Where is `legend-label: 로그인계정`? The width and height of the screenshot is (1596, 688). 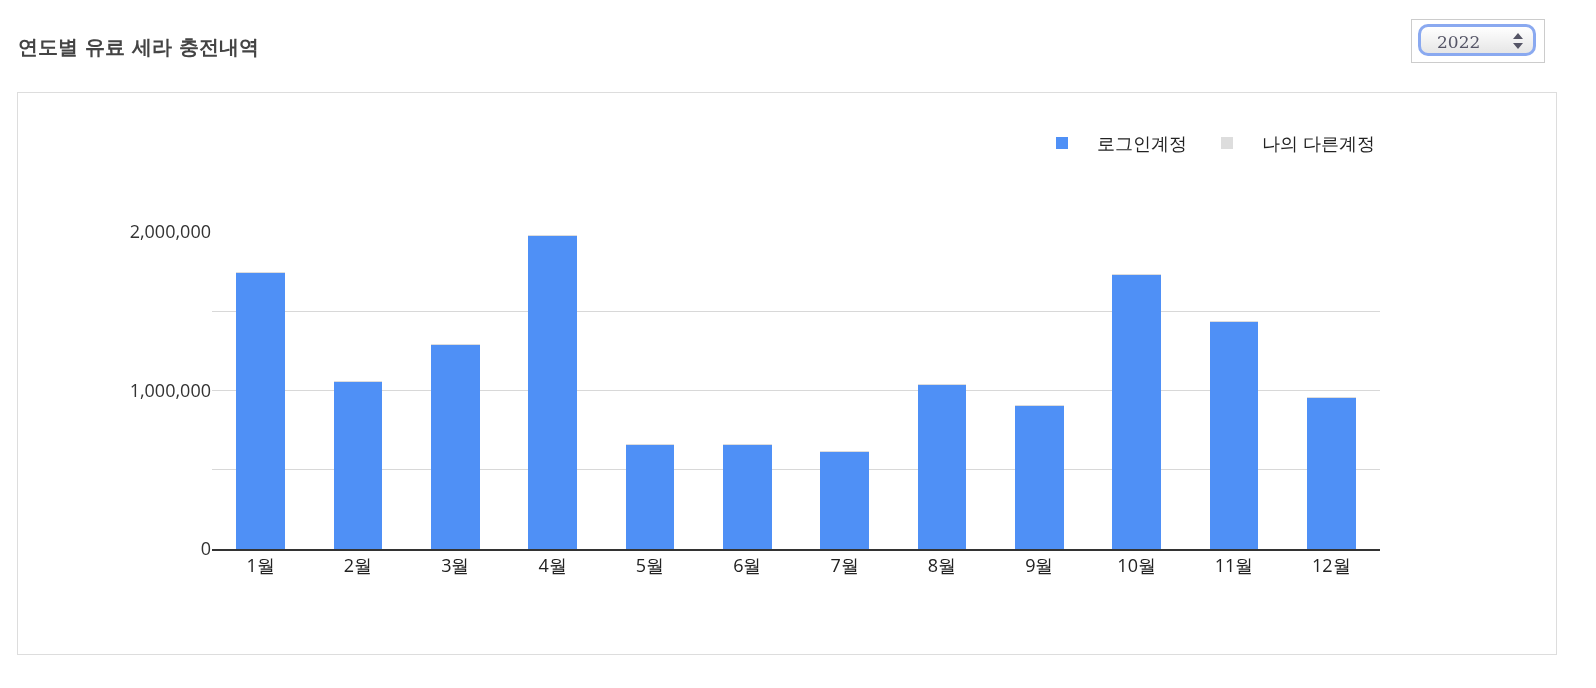 legend-label: 로그인계정 is located at coordinates (1142, 142).